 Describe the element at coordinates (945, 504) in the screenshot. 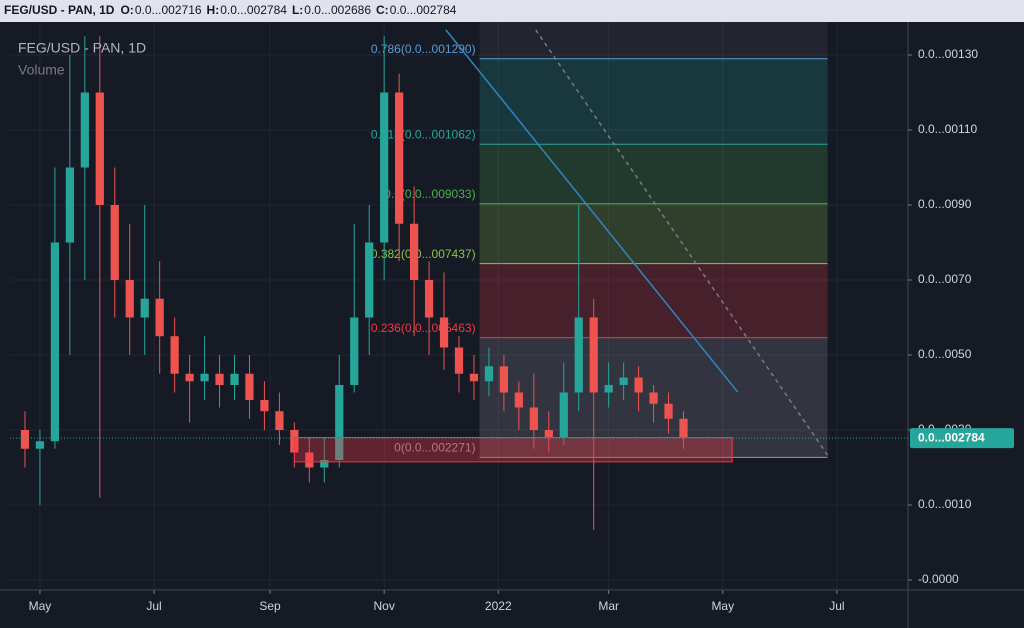

I see `y-tick-label: 0.0...0010` at that location.